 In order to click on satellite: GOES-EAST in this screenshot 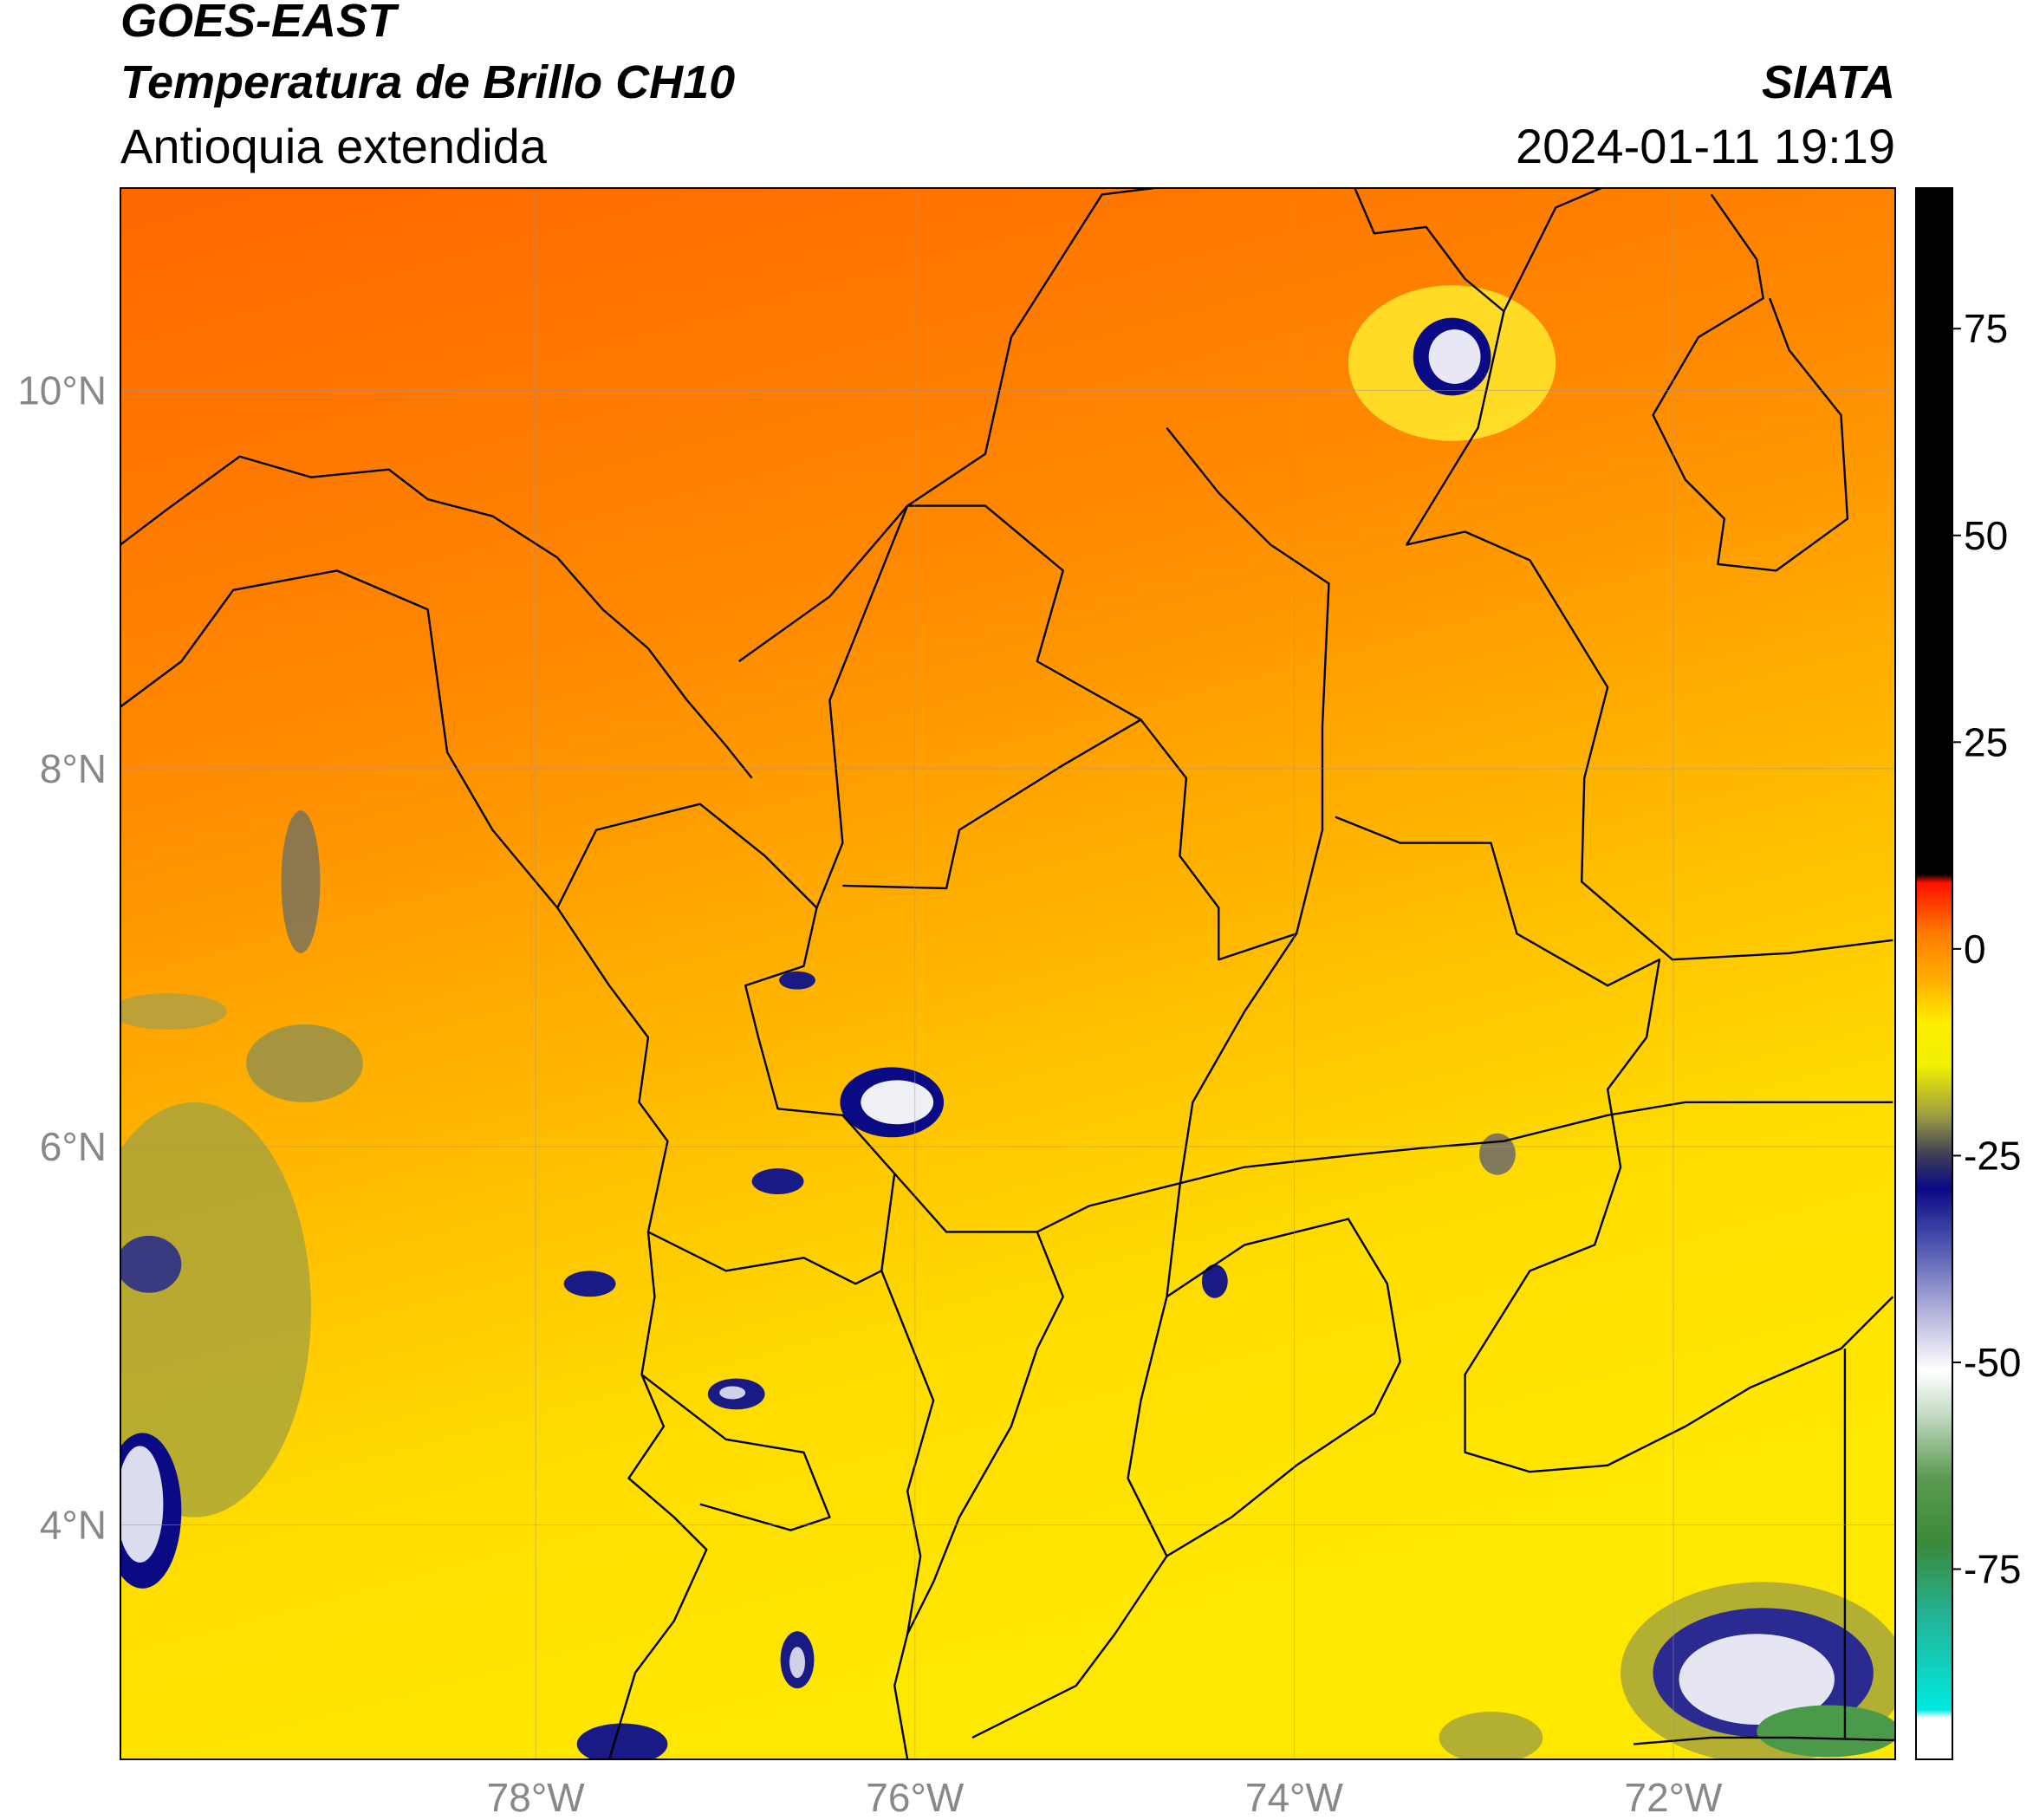, I will do `click(259, 23)`.